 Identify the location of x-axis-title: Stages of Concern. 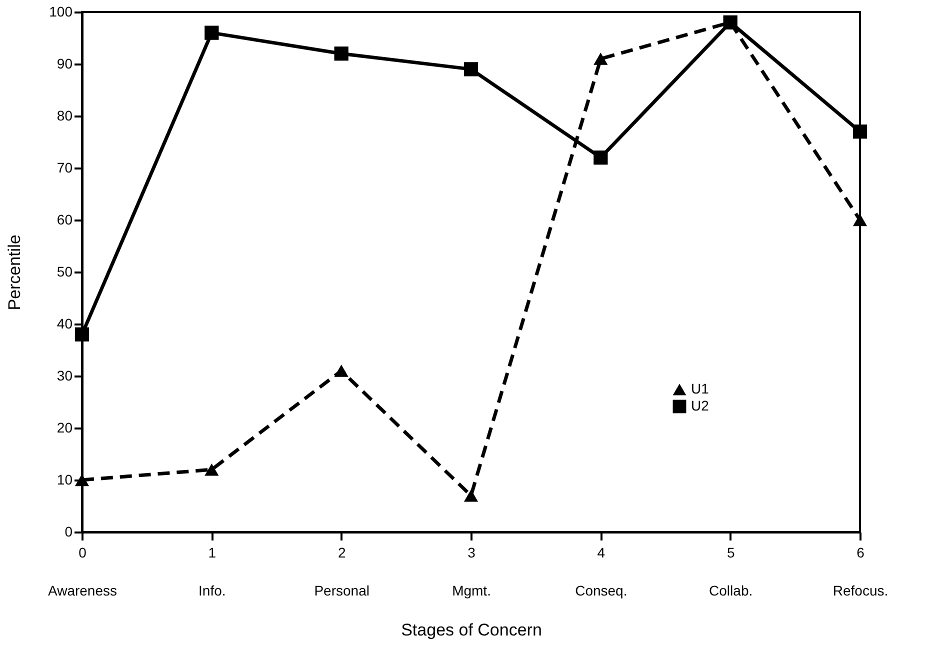
(471, 630).